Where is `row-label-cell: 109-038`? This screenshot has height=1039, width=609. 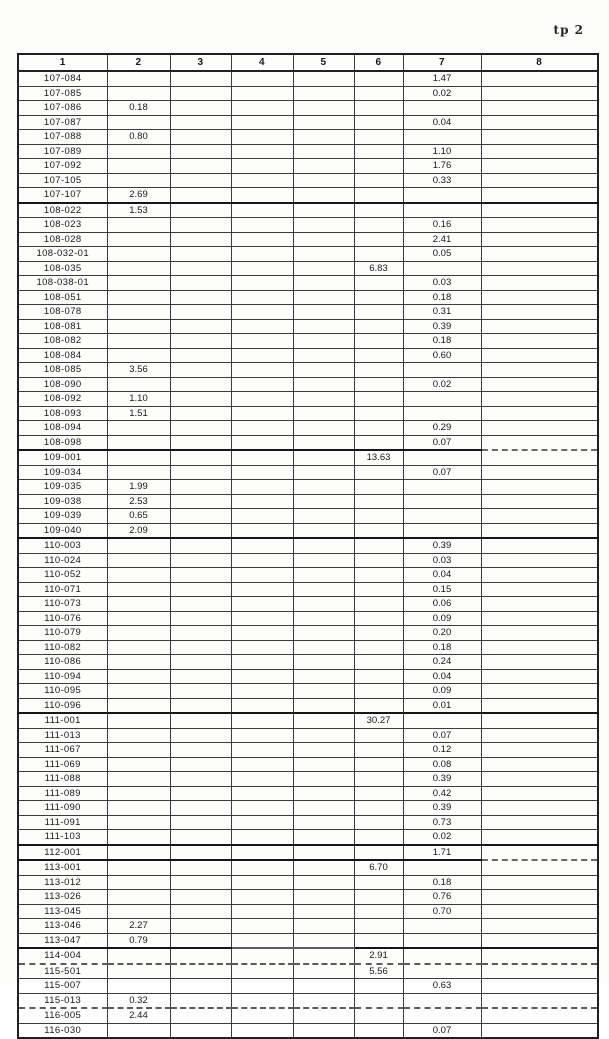 row-label-cell: 109-038 is located at coordinates (62, 501).